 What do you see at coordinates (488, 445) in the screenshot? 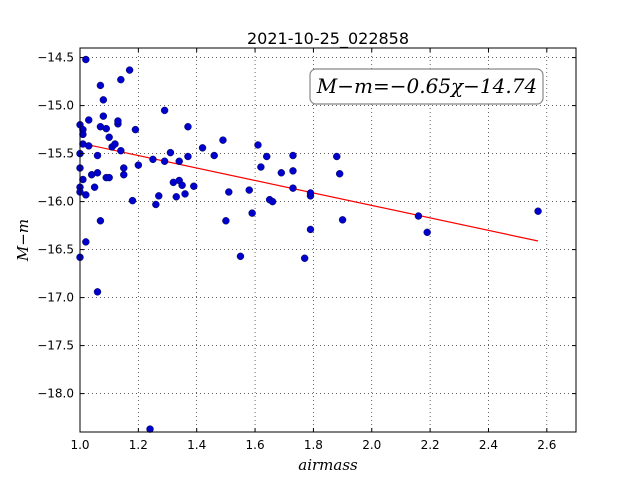
I see `x-tick-label: 2.4` at bounding box center [488, 445].